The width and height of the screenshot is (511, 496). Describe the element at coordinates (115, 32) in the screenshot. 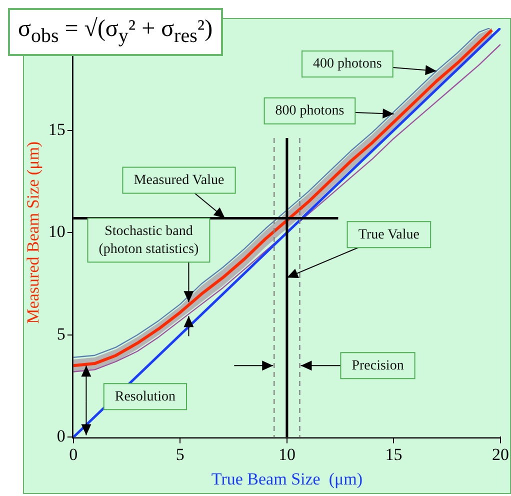

I see `annotation: σ$_{obs}$ = √(σ$_{y}$² + σ$_{res}$²)` at that location.